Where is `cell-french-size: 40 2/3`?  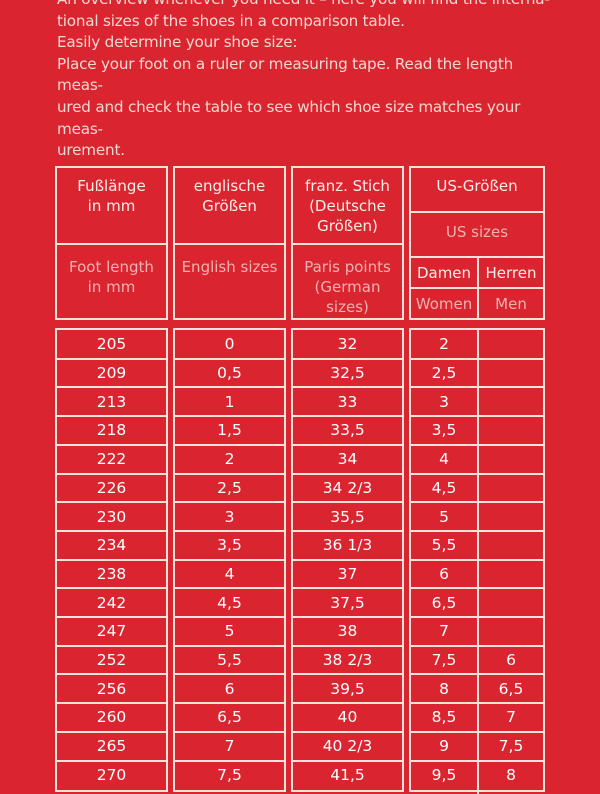
cell-french-size: 40 2/3 is located at coordinates (347, 746).